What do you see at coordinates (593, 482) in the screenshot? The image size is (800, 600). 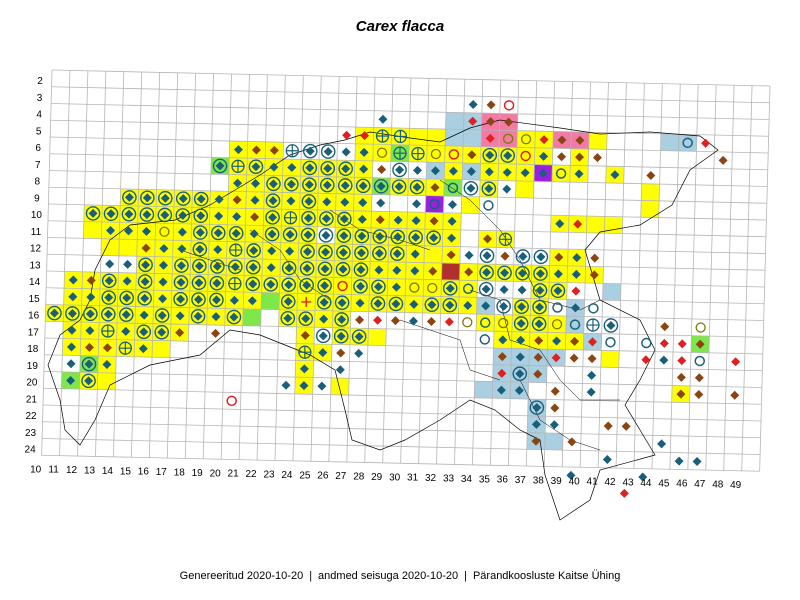 I see `x-axis-label: 41` at bounding box center [593, 482].